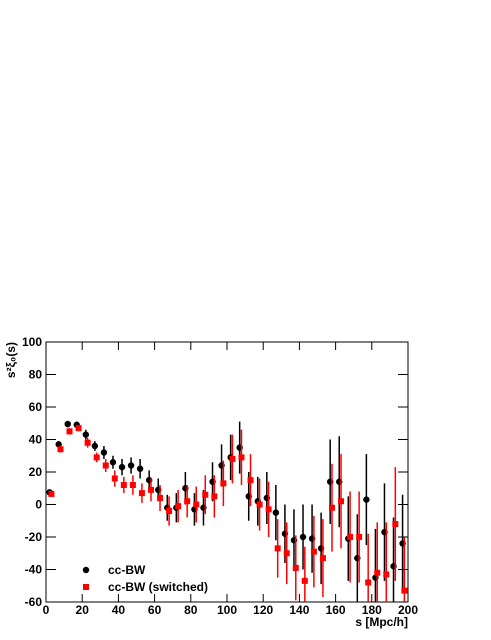 The width and height of the screenshot is (491, 640). What do you see at coordinates (158, 587) in the screenshot?
I see `legend-label: cc-BW (switched)` at bounding box center [158, 587].